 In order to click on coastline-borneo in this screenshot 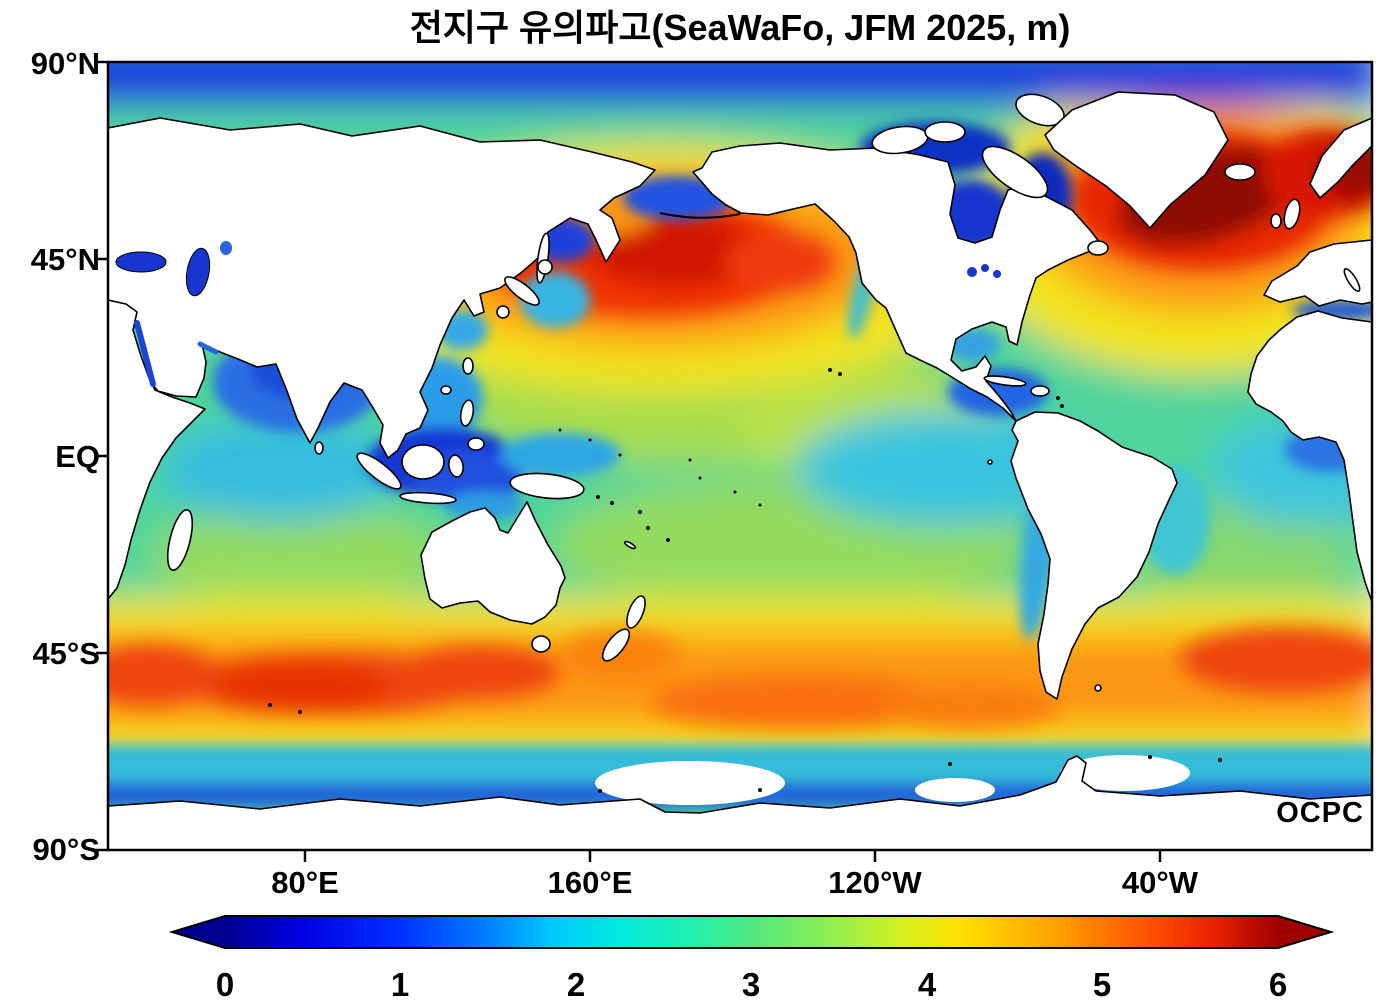, I will do `click(423, 462)`.